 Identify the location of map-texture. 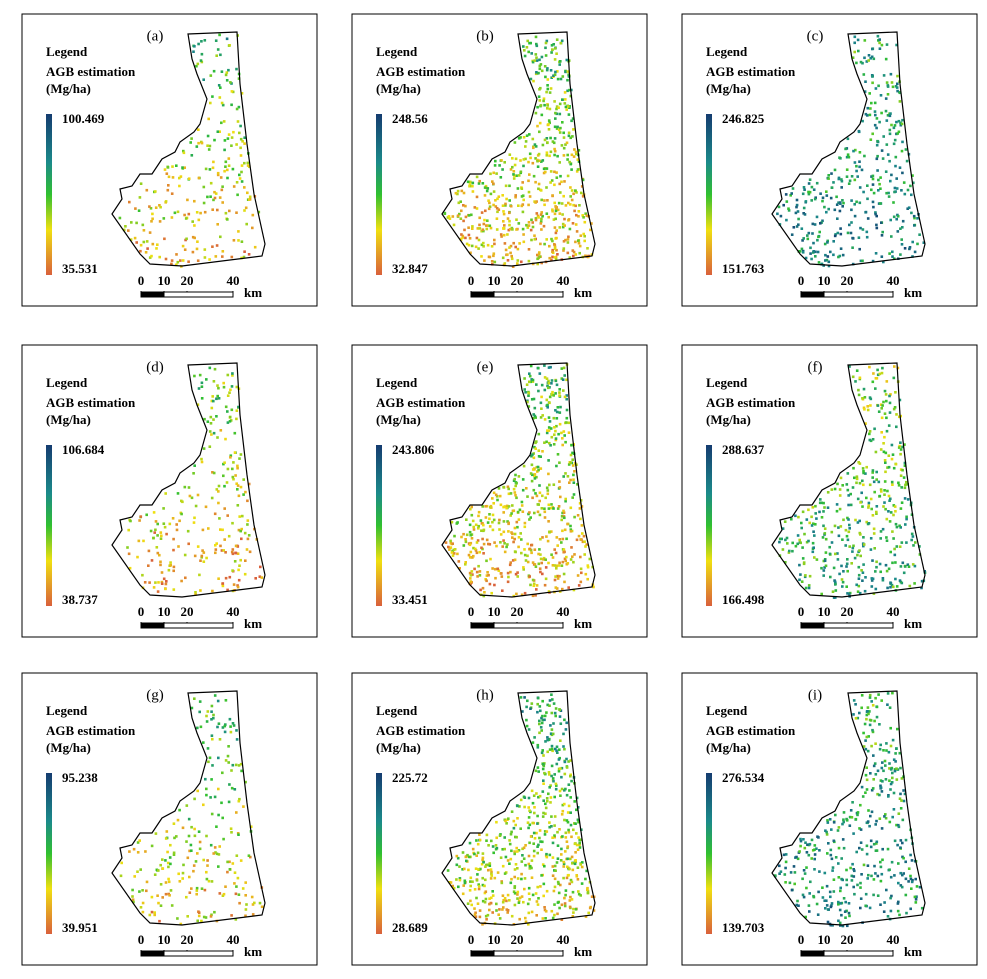
(519, 480).